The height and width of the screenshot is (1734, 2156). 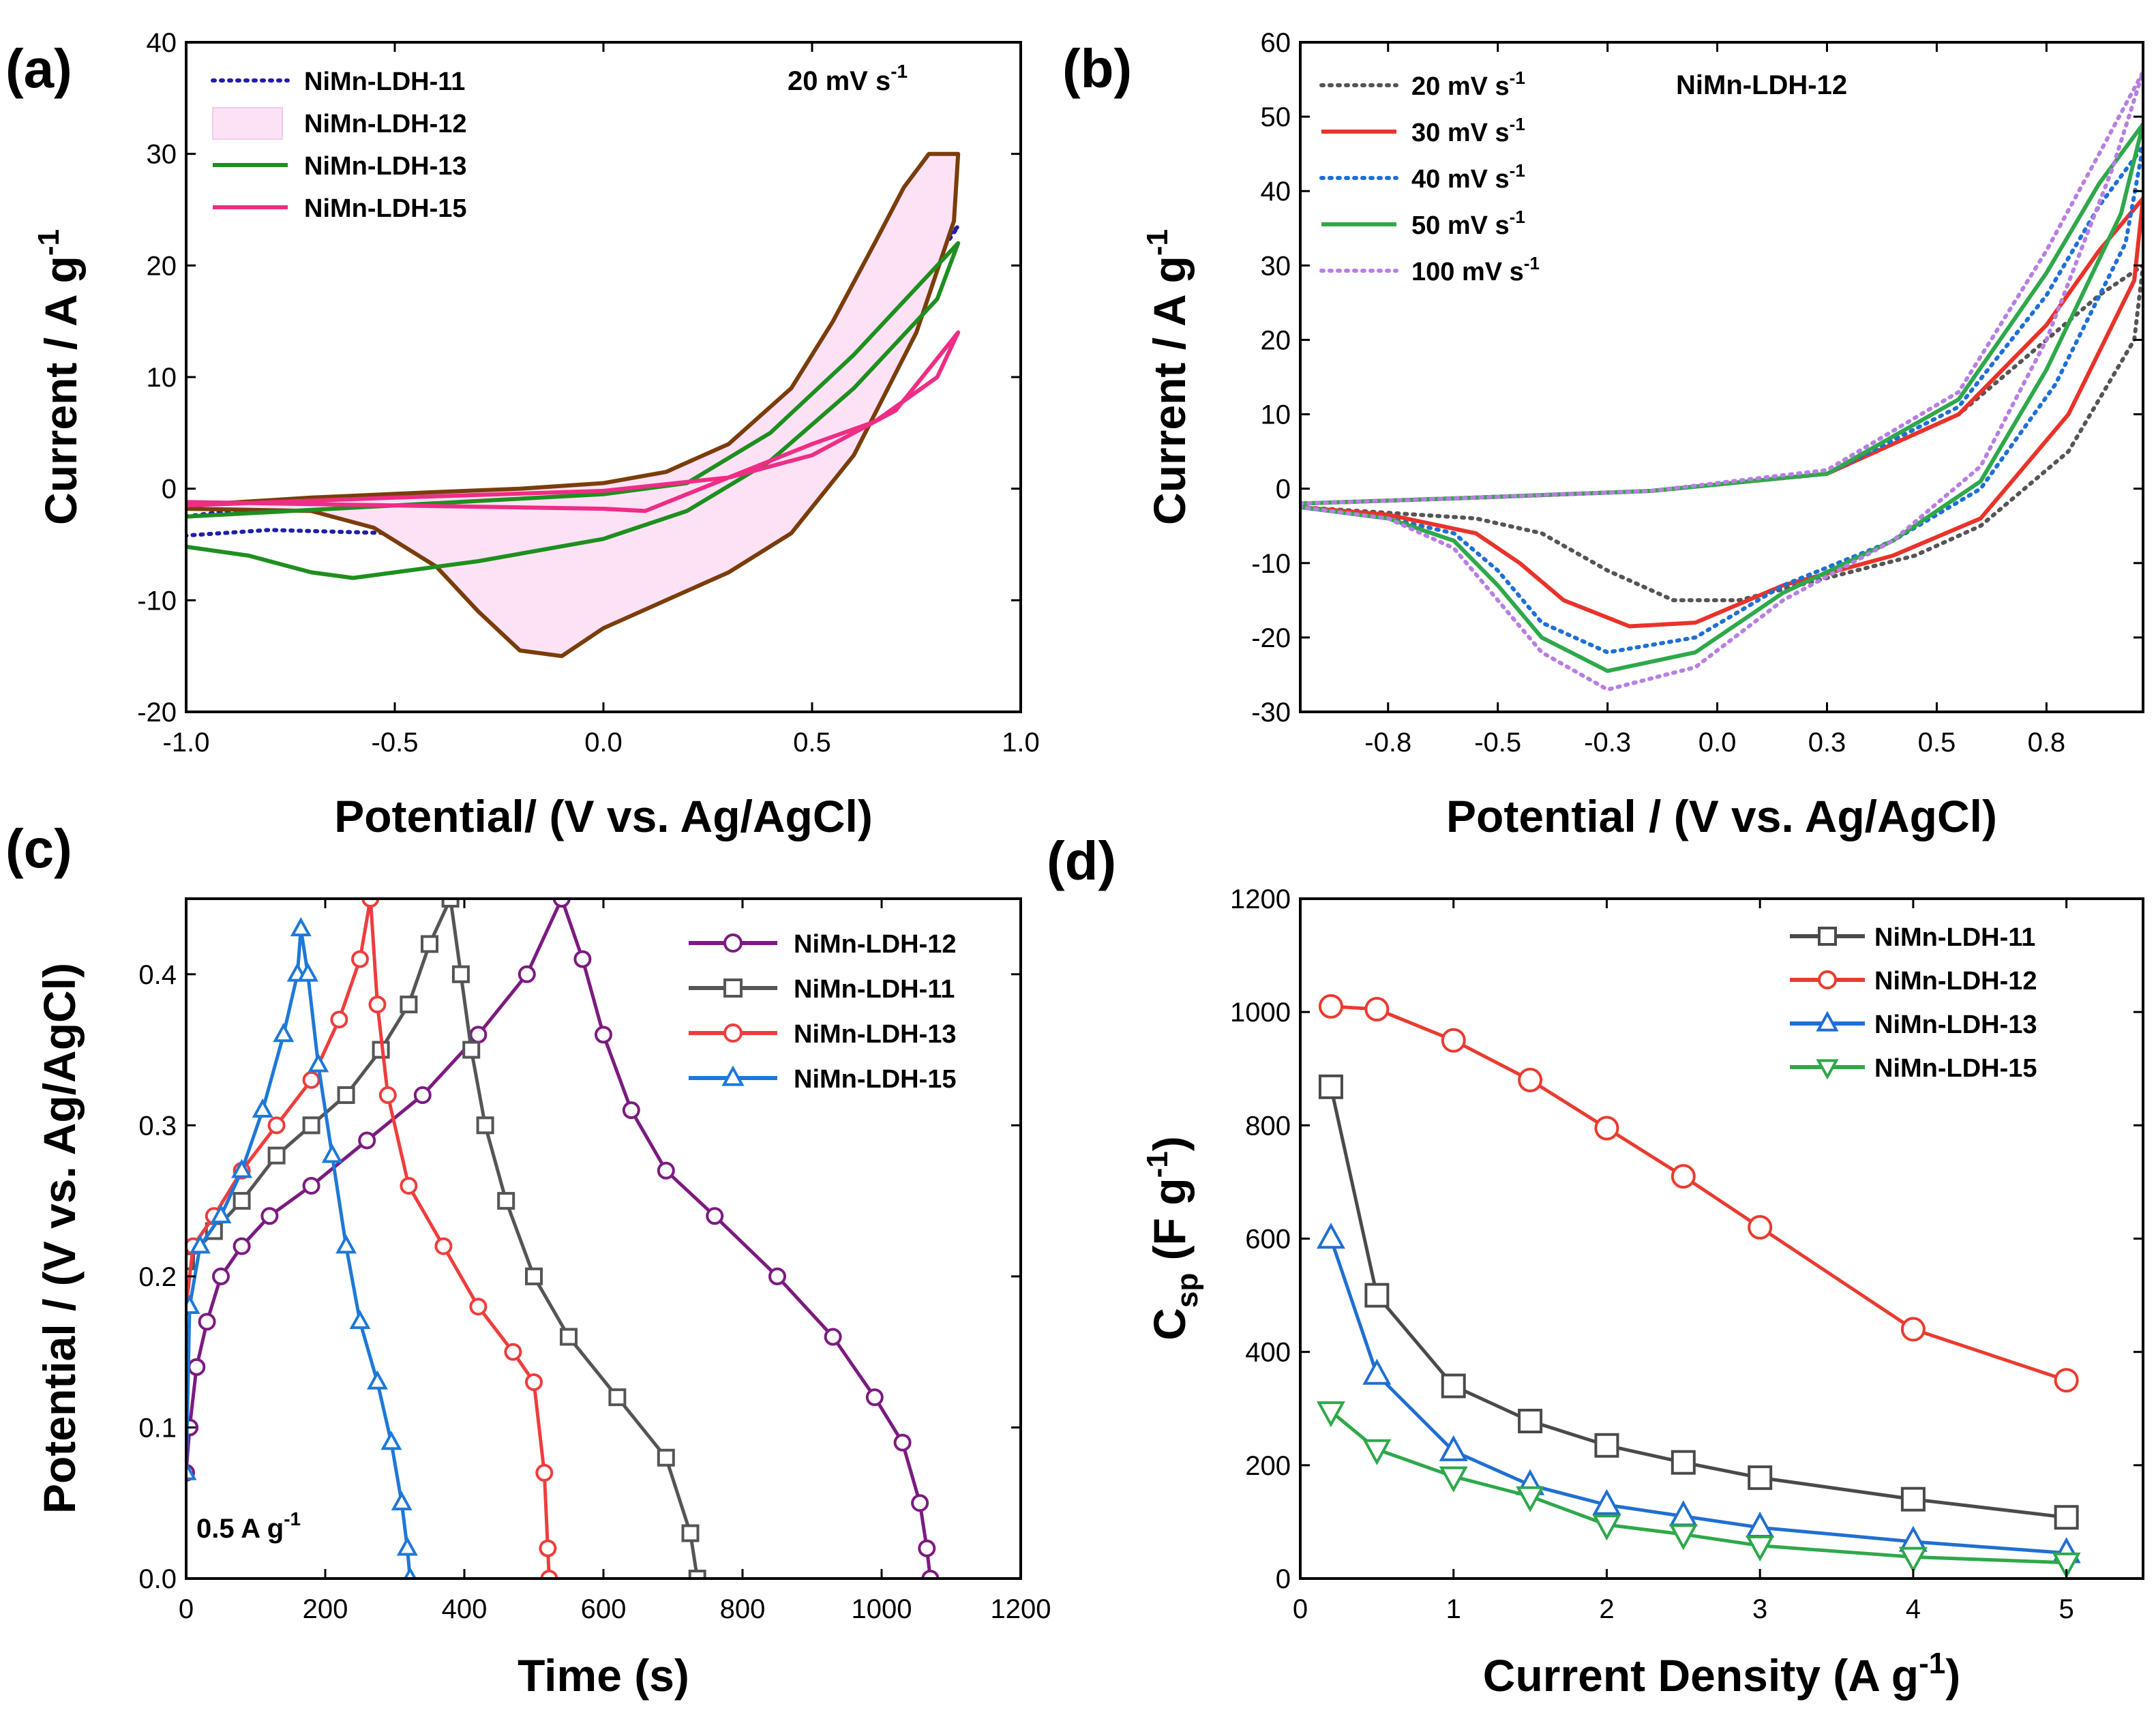 I want to click on panel-a-x-axis-label: Potential/ (V vs. Ag/AgCl), so click(x=604, y=816).